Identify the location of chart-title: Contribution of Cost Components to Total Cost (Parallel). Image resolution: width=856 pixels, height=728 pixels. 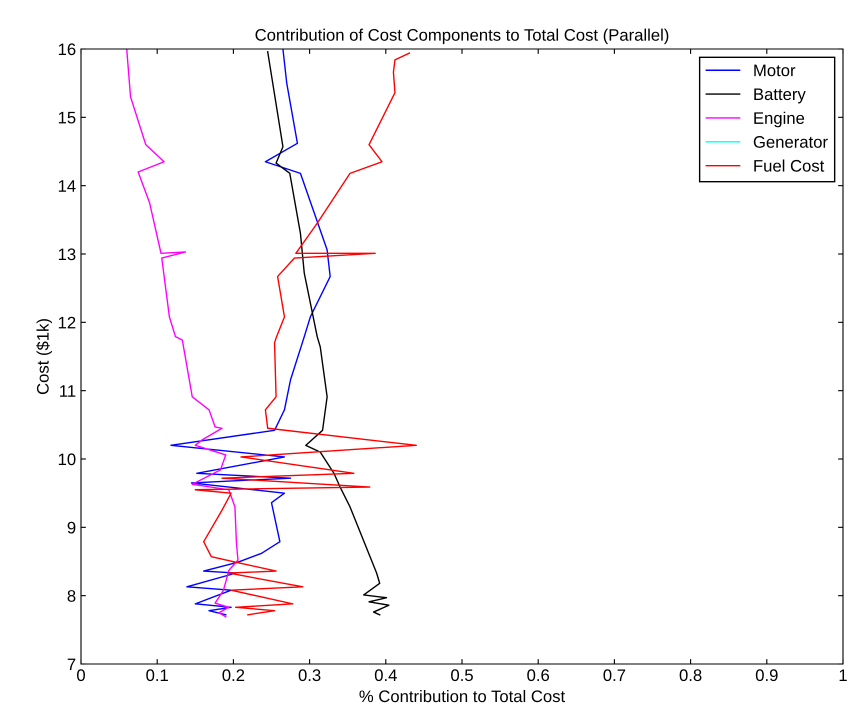
(462, 36).